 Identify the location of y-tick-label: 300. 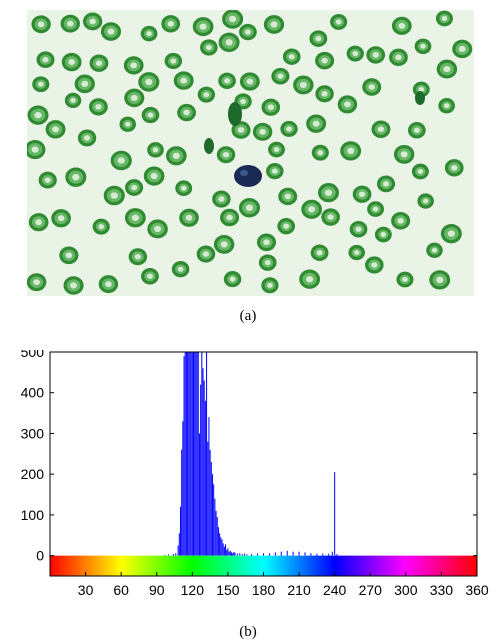
(33, 433).